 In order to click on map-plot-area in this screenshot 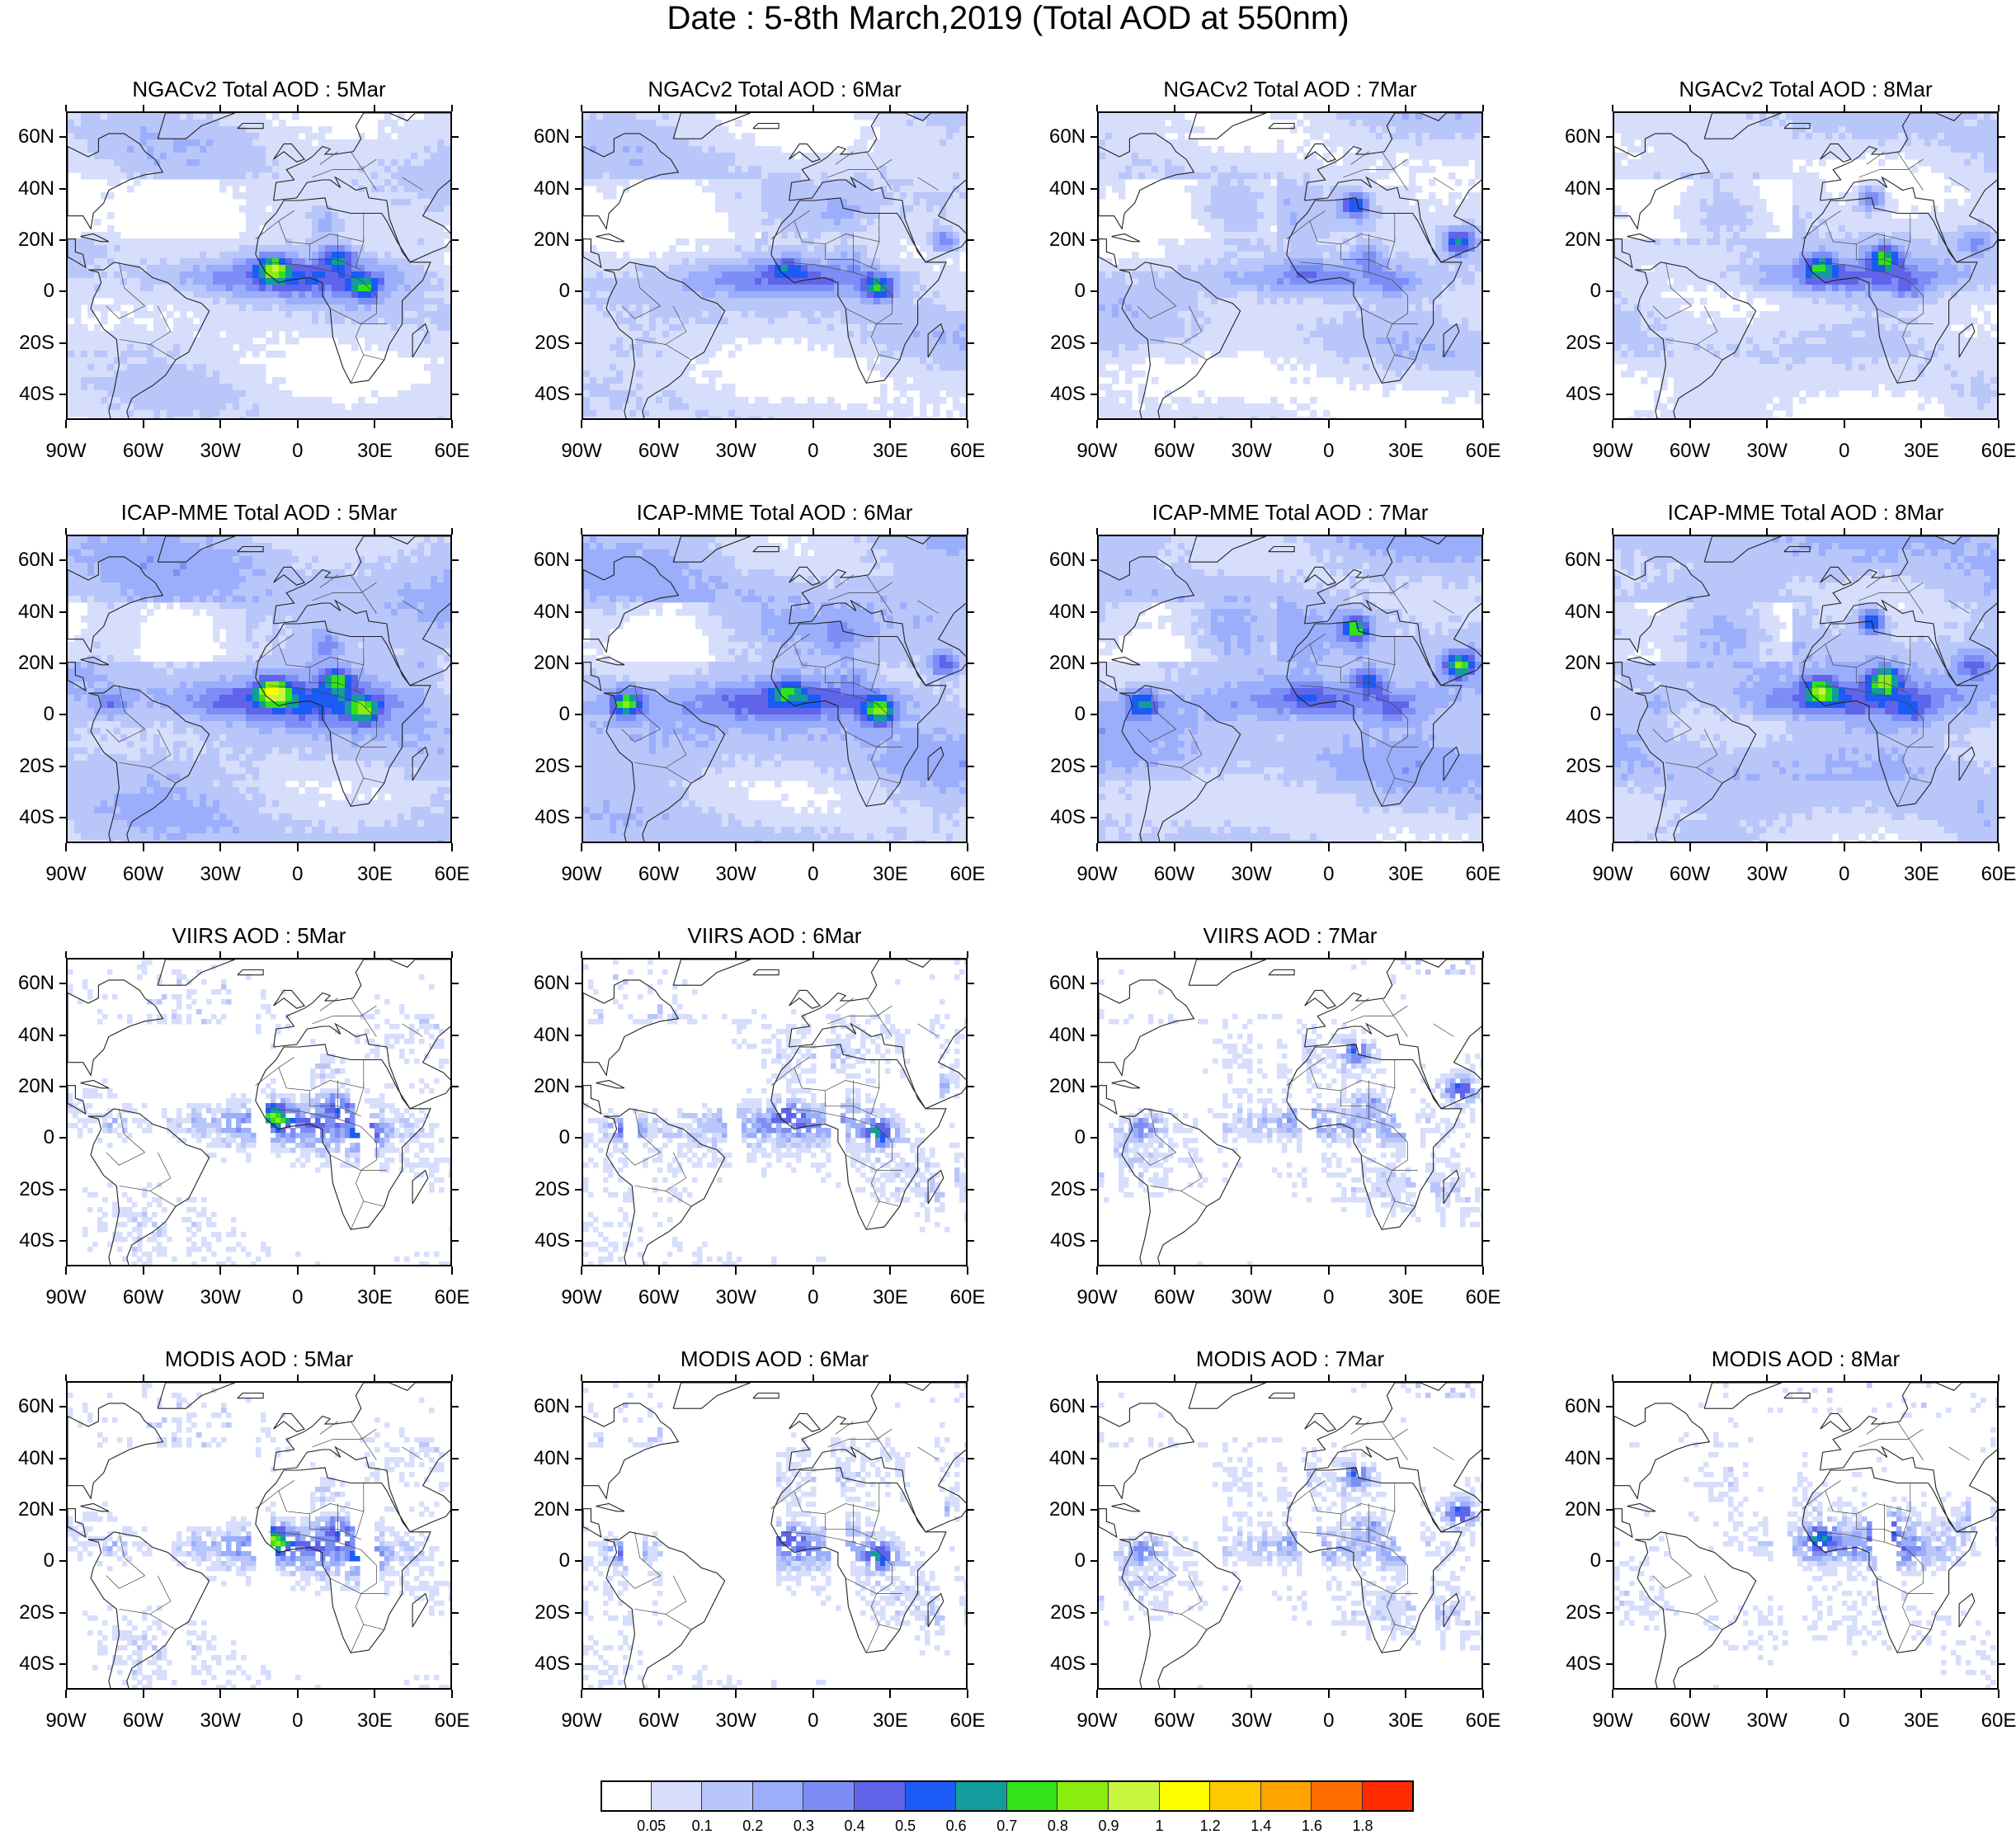, I will do `click(259, 1535)`.